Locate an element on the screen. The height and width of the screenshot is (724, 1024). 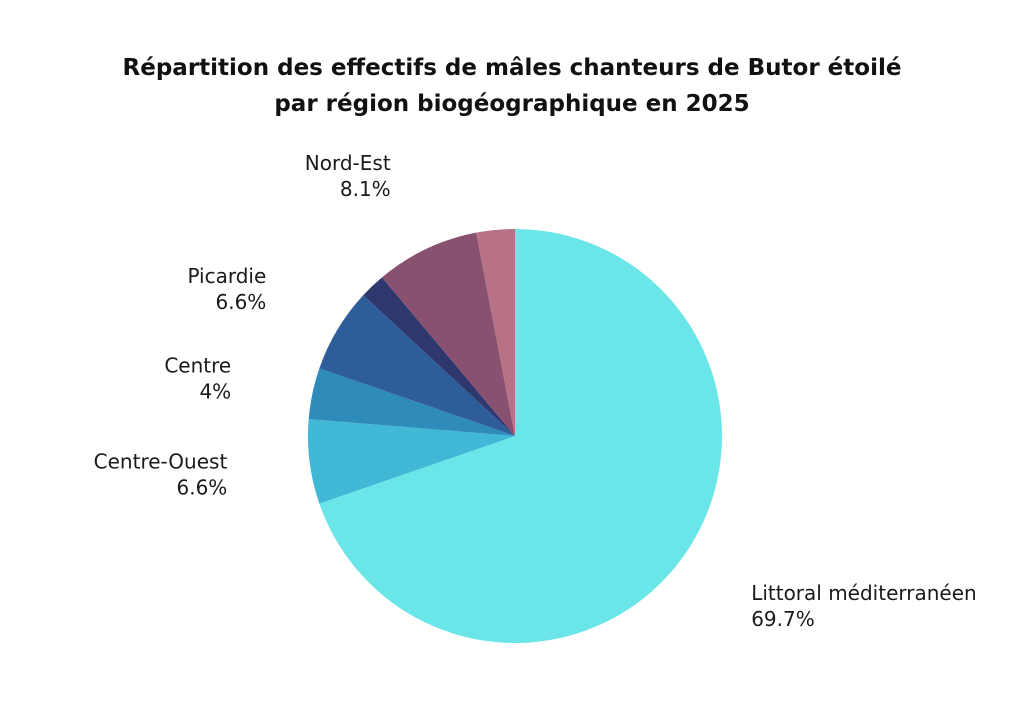
chart-title-line-2: par région biogéographique en 2025 is located at coordinates (512, 104).